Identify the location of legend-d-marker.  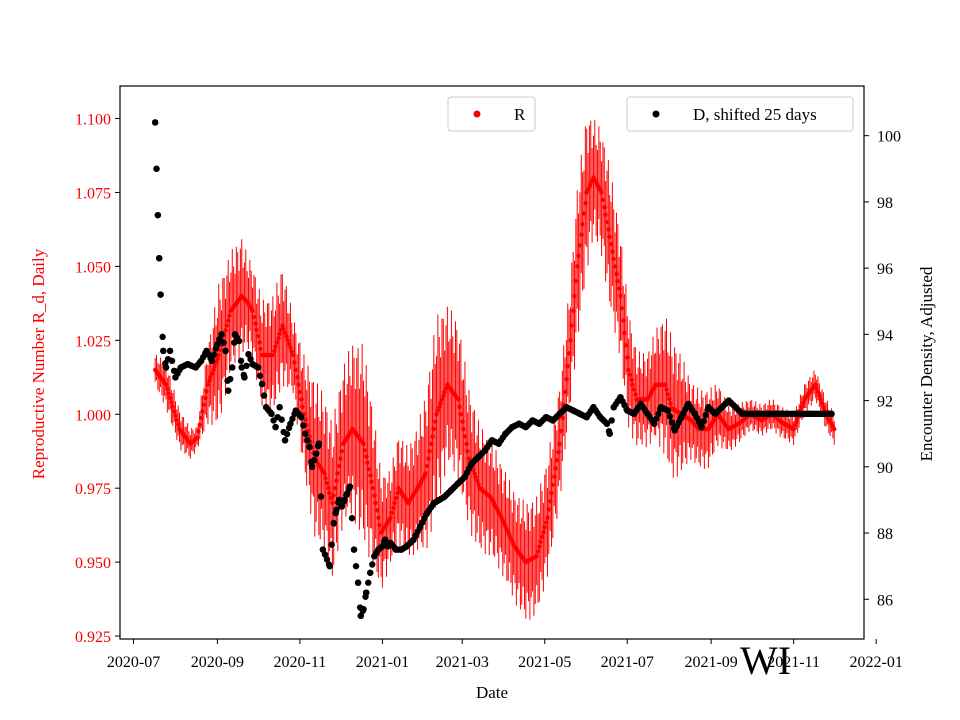
(656, 114).